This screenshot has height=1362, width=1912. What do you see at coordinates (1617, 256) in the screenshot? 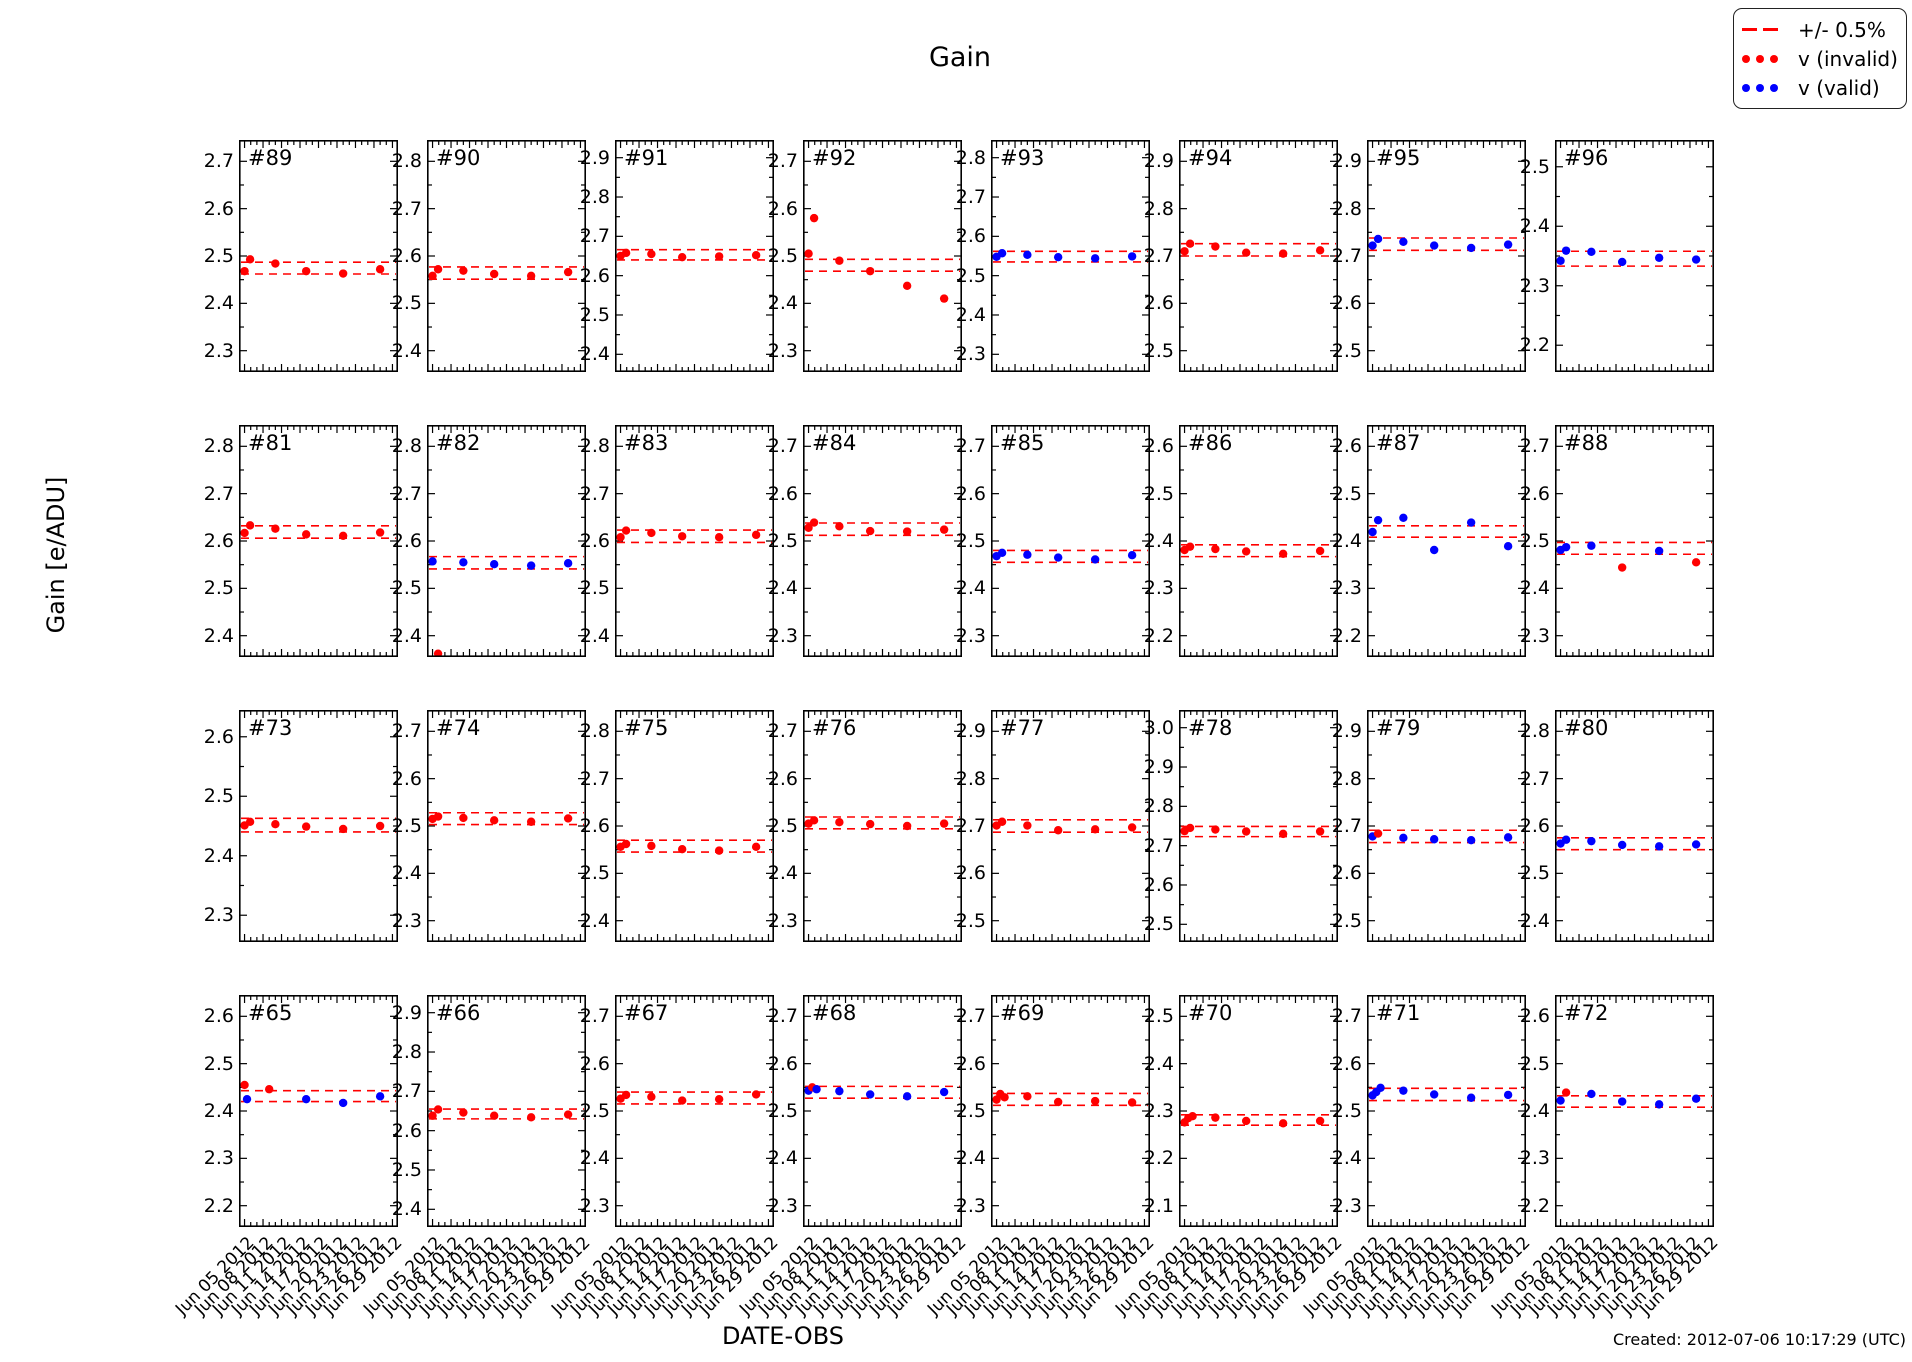
I see `subplot-96: #96 2.5 2.4 2.3 2.2` at bounding box center [1617, 256].